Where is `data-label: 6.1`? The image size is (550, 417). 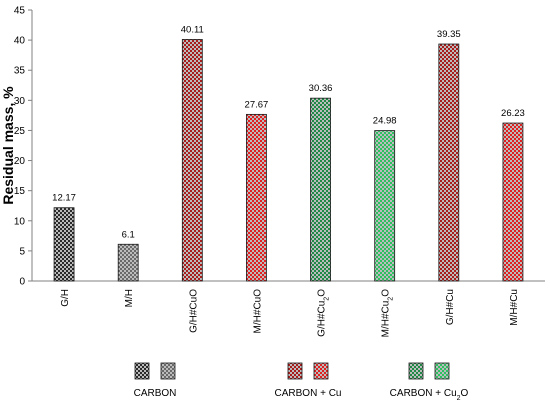 data-label: 6.1 is located at coordinates (128, 234).